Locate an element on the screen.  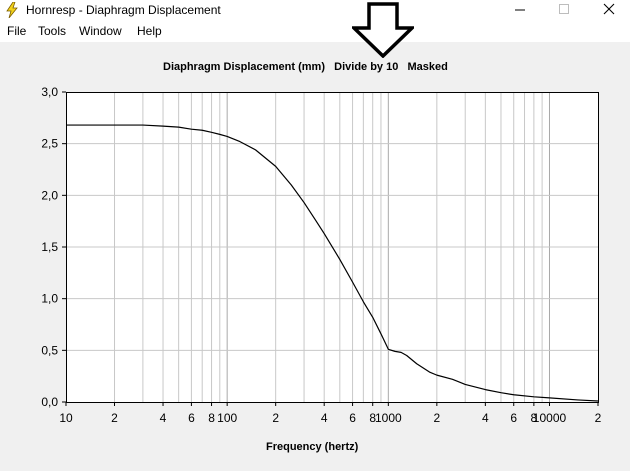
title-bar: Hornresp - Diaphragm Displacement is located at coordinates (315, 10).